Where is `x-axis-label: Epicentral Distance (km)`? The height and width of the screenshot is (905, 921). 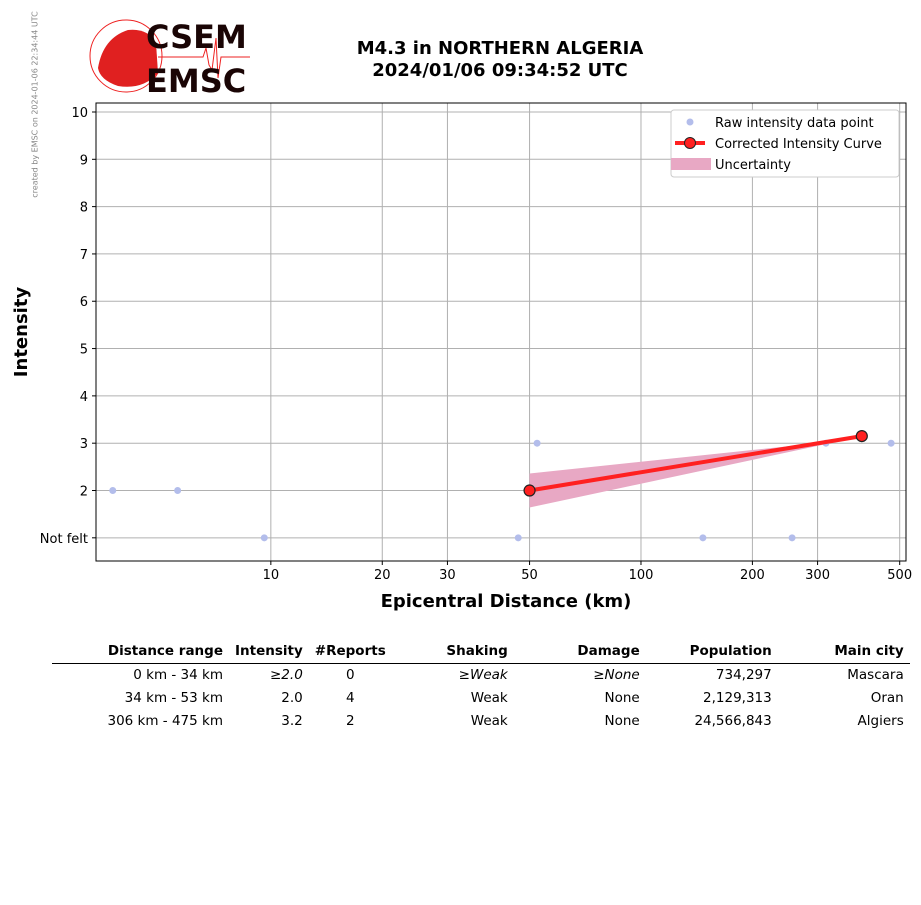
x-axis-label: Epicentral Distance (km) is located at coordinates (506, 601).